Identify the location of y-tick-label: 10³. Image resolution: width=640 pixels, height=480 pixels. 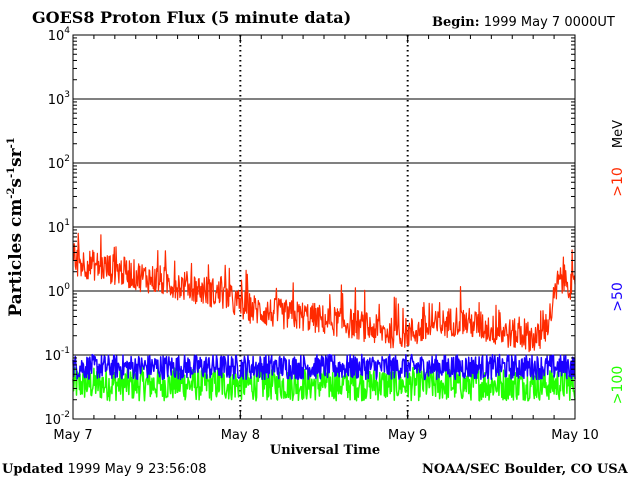
(59, 99).